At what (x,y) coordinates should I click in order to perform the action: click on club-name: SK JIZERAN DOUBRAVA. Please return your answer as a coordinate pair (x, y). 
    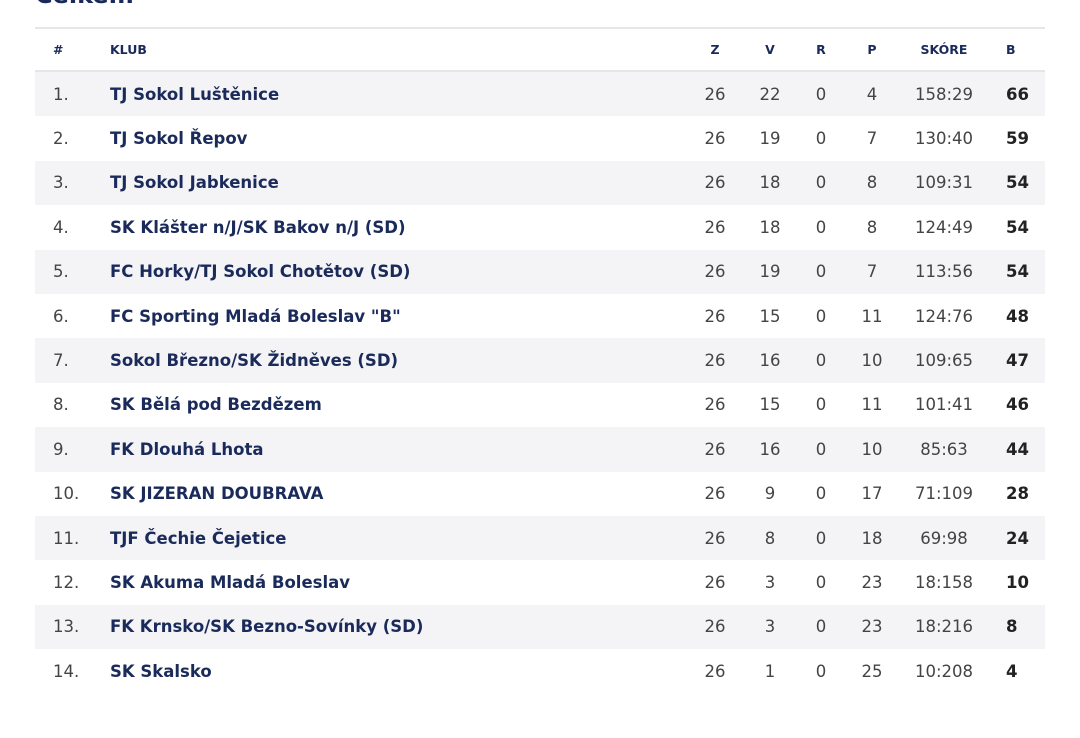
    Looking at the image, I should click on (217, 494).